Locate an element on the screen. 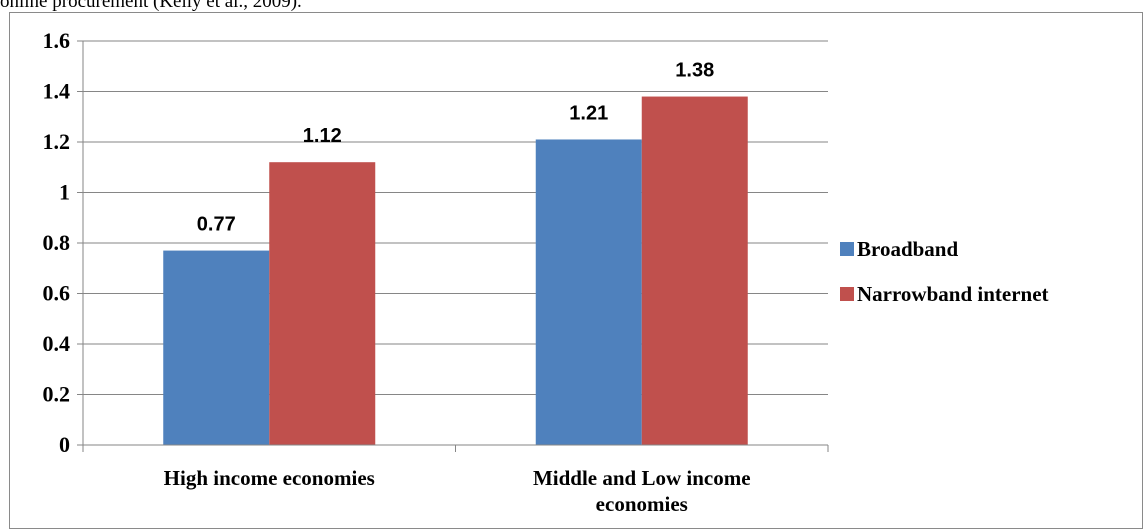  x-category-label: High income economies is located at coordinates (269, 478).